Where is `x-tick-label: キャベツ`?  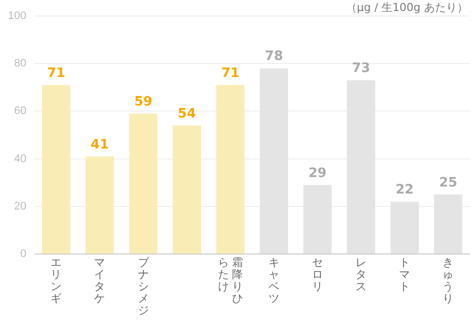 x-tick-label: キャベツ is located at coordinates (274, 280).